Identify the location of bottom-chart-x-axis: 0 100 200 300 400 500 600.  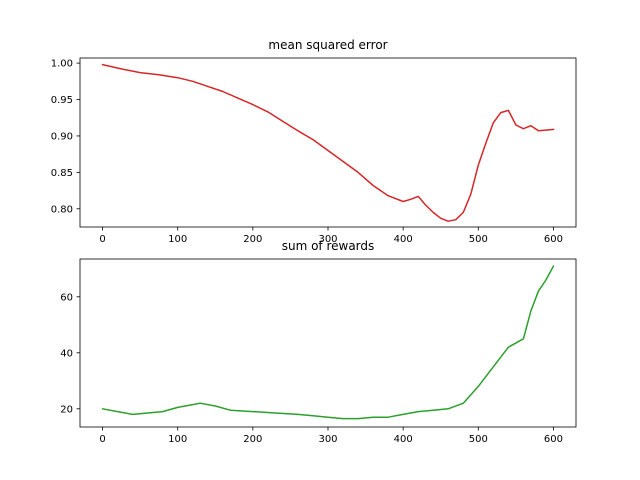
(331, 436).